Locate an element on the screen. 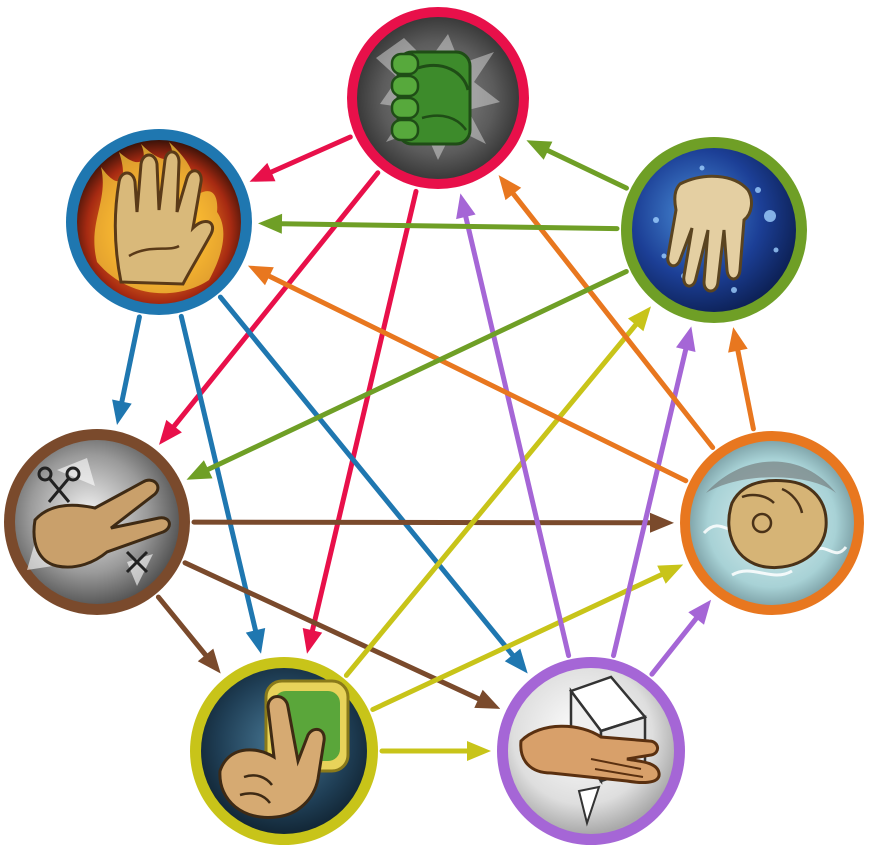 The image size is (879, 851). dripping-hand-water-icon is located at coordinates (709, 233).